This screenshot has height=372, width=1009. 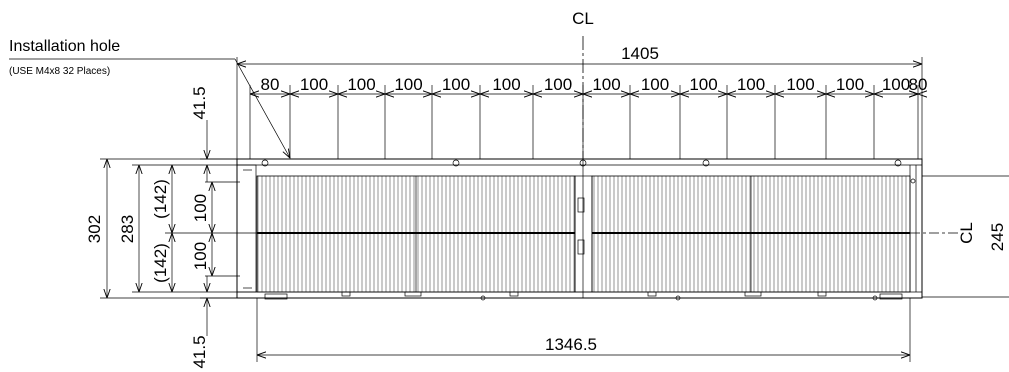 What do you see at coordinates (571, 344) in the screenshot?
I see `bottom-width-label: 1346.5` at bounding box center [571, 344].